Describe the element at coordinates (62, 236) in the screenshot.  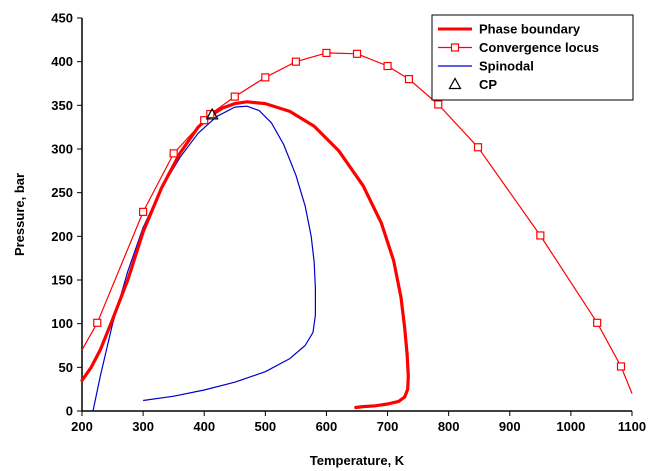
I see `y-tick-label: 200` at that location.